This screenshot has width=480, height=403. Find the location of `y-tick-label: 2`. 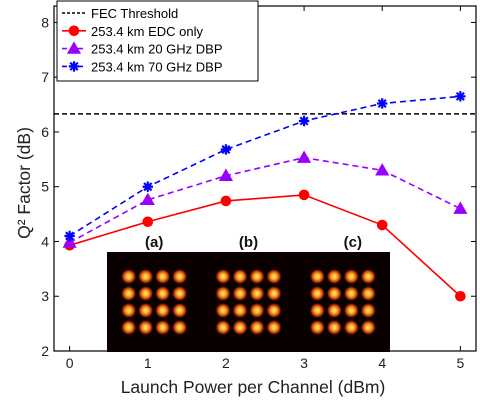

y-tick-label: 2 is located at coordinates (45, 351).